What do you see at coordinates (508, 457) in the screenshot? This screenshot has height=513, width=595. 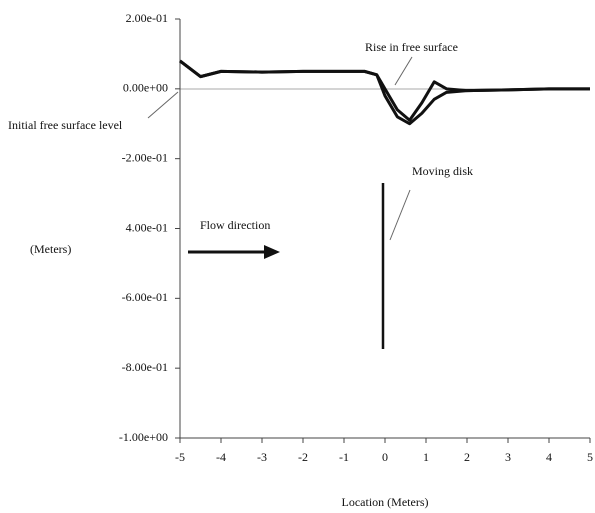 I see `x-tick-label: 3` at bounding box center [508, 457].